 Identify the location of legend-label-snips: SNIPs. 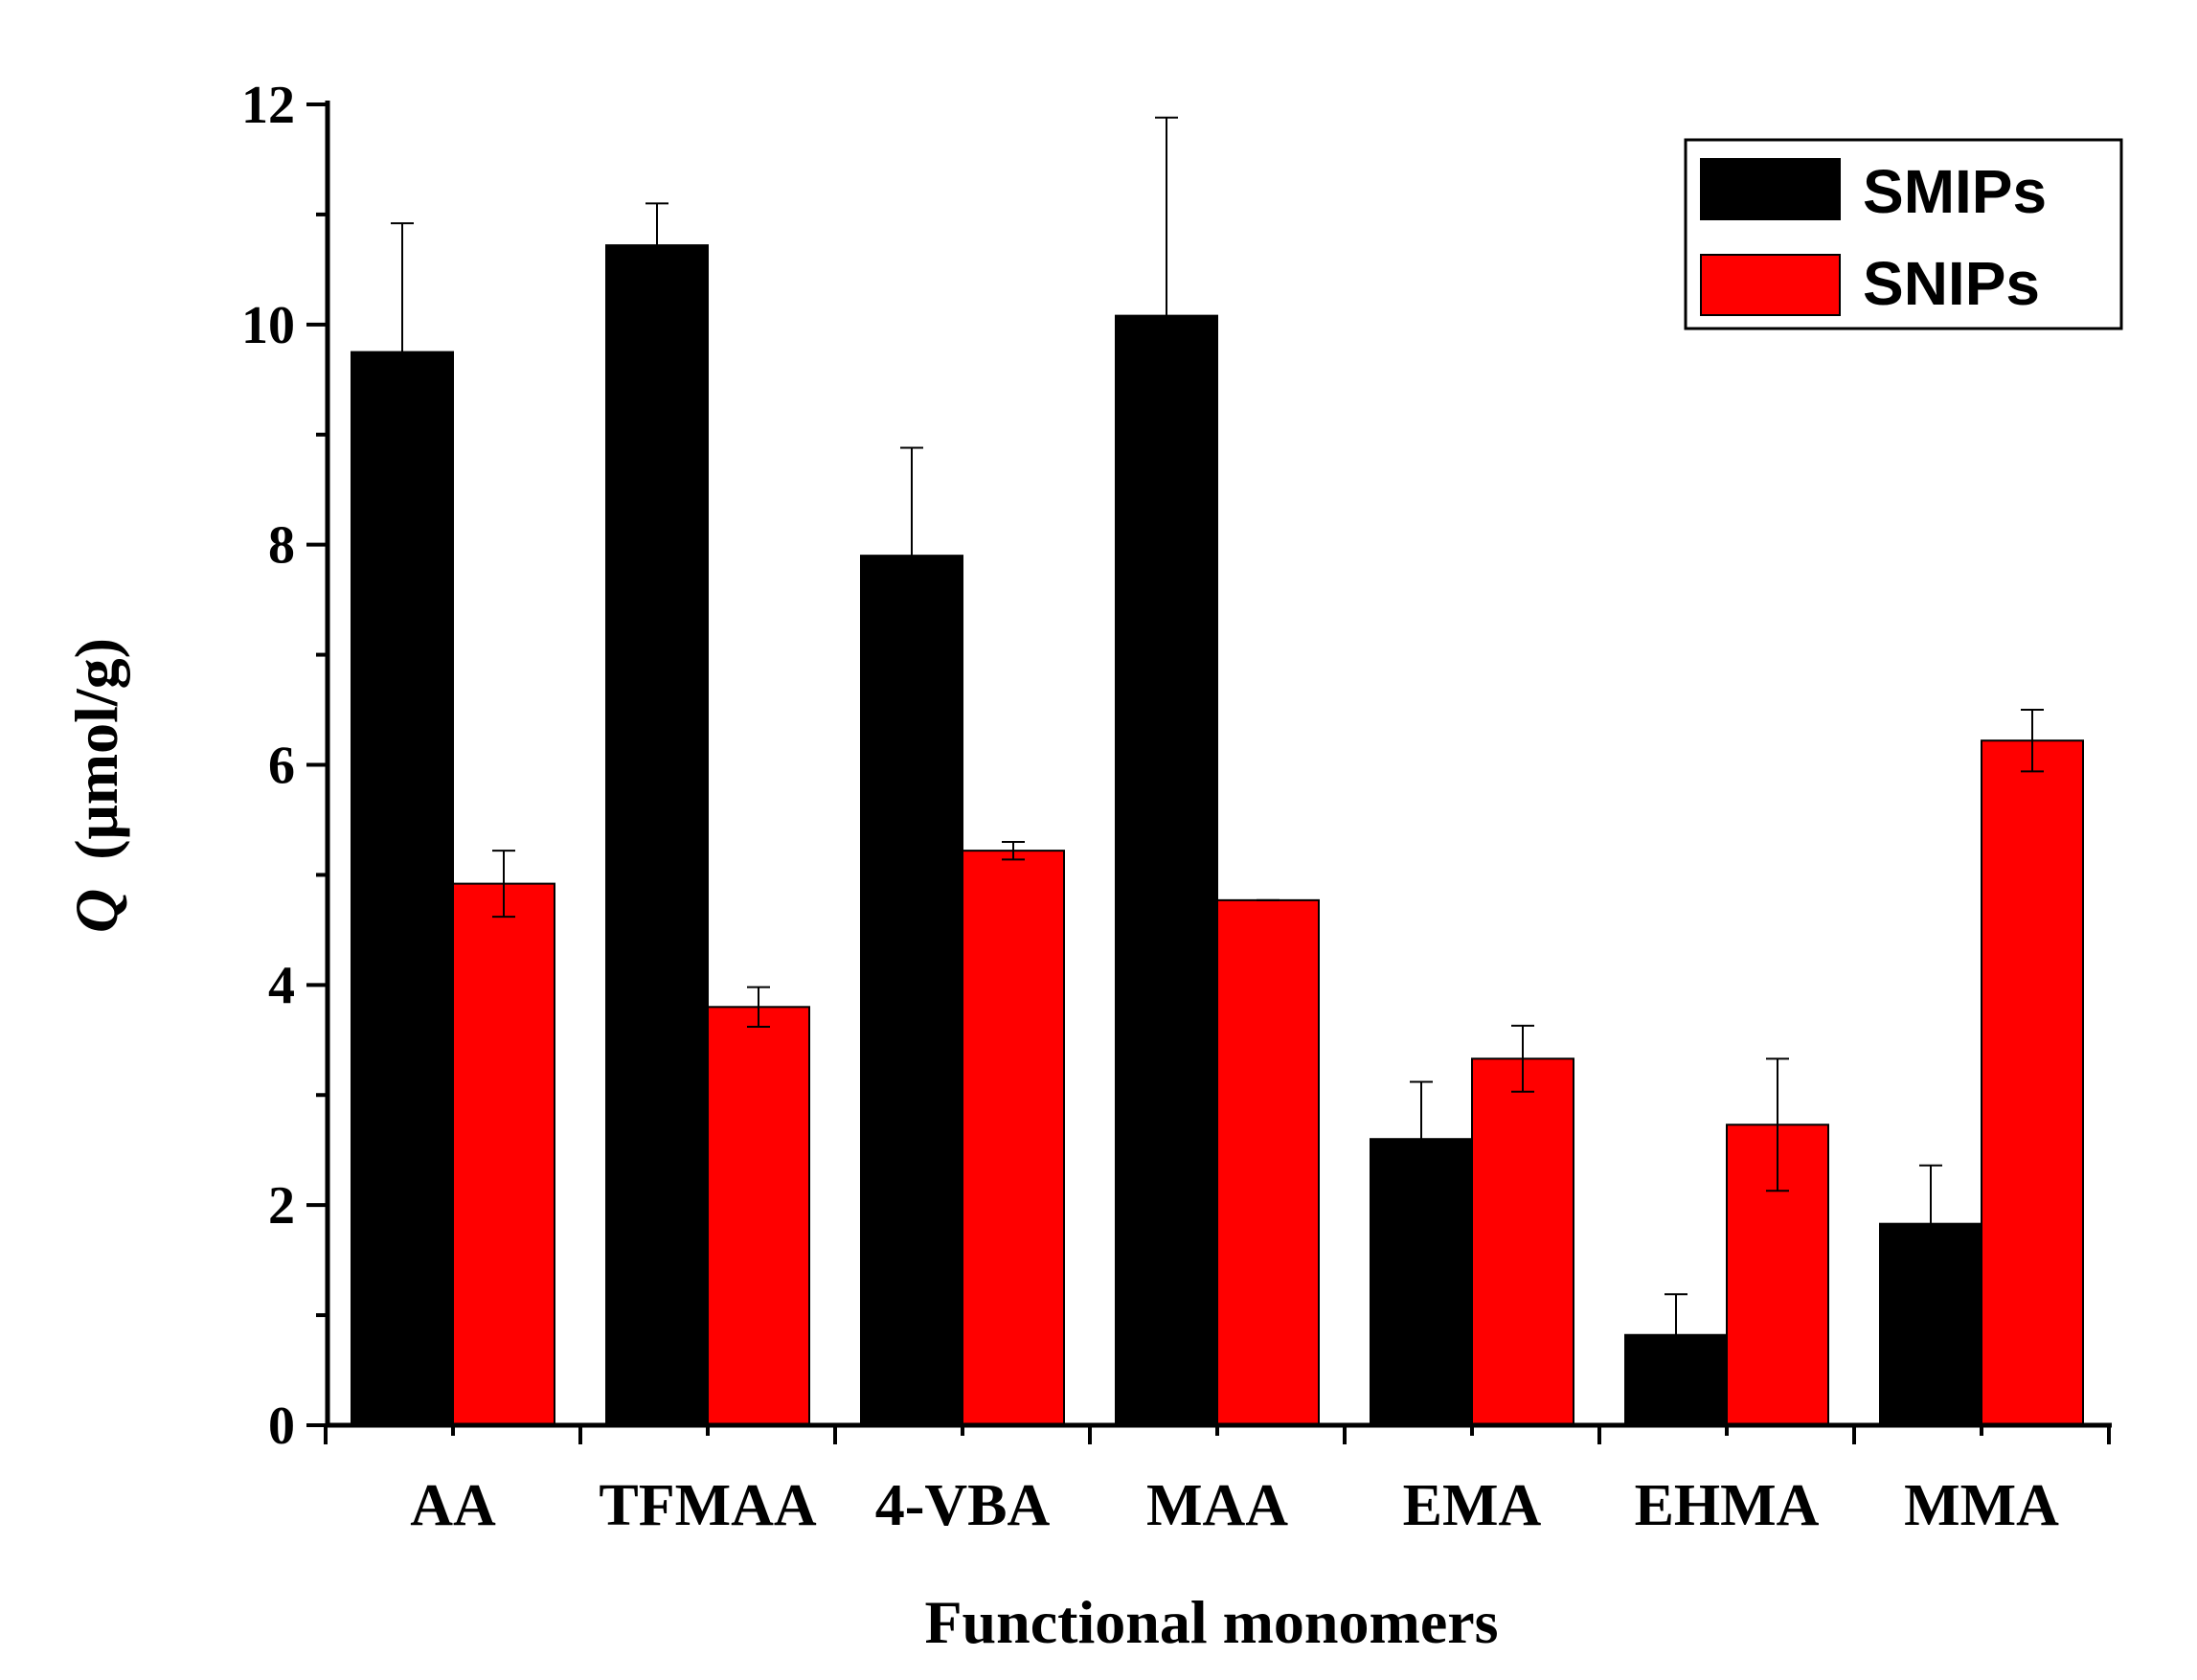
(1951, 283).